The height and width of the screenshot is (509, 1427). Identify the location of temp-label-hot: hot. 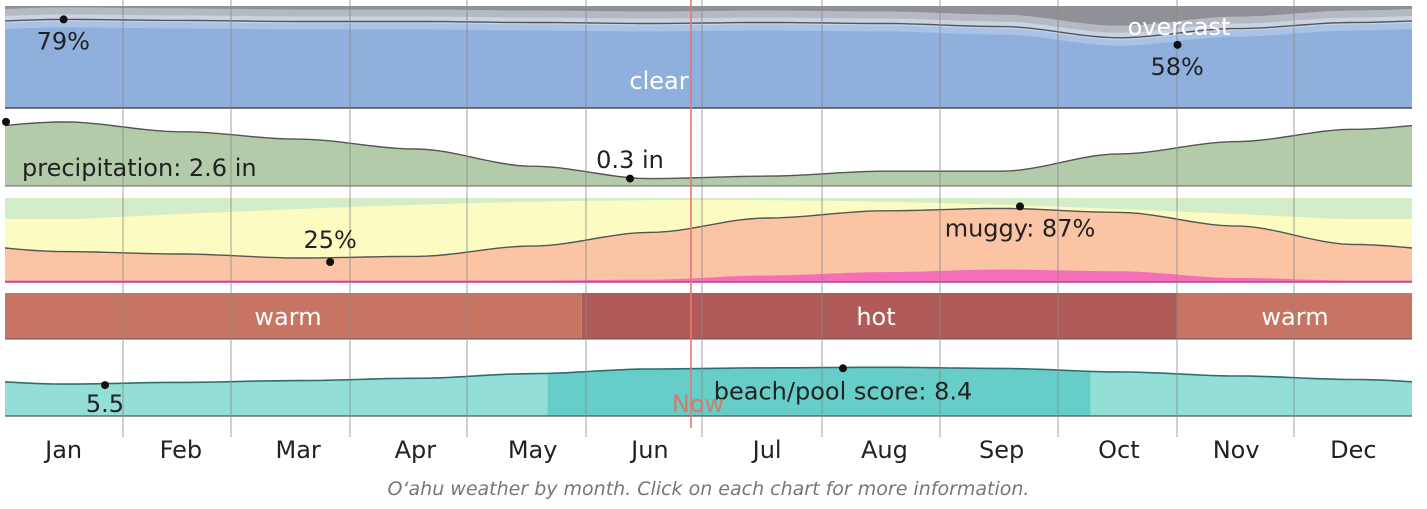
(875, 317).